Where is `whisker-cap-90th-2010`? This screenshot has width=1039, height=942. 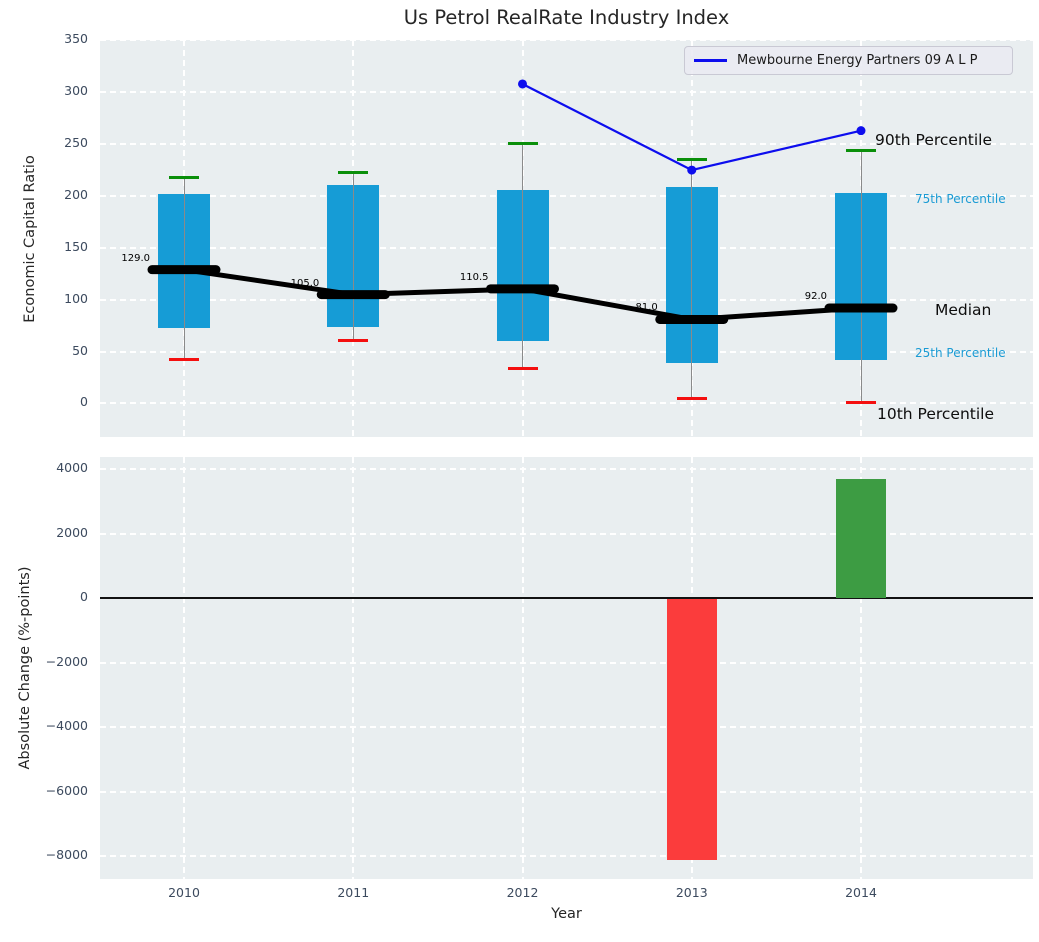
whisker-cap-90th-2010 is located at coordinates (184, 177).